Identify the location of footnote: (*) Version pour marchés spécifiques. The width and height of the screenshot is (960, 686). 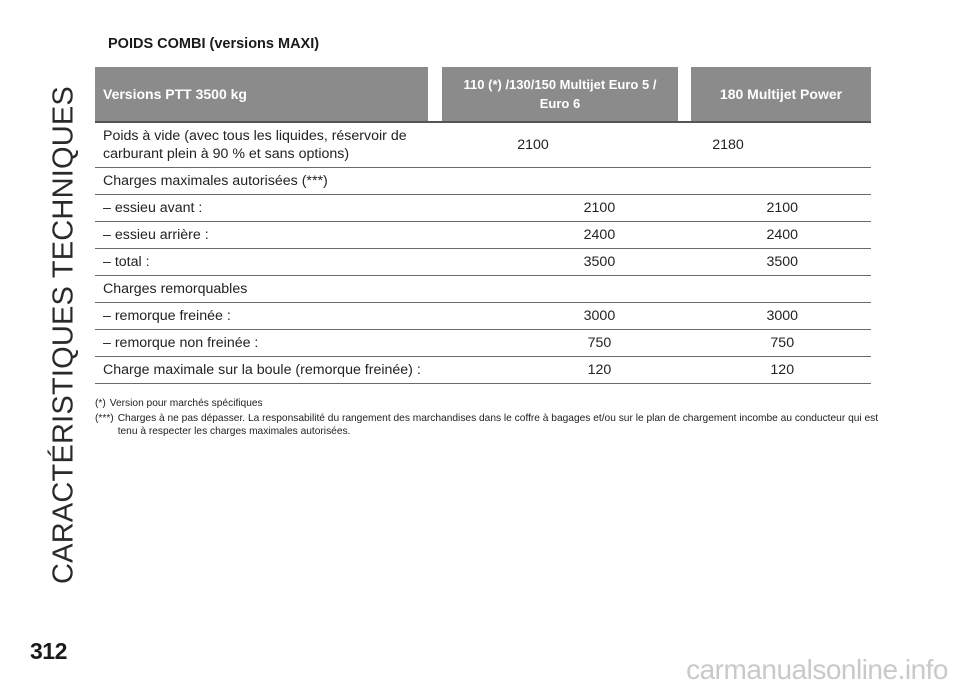
(495, 403).